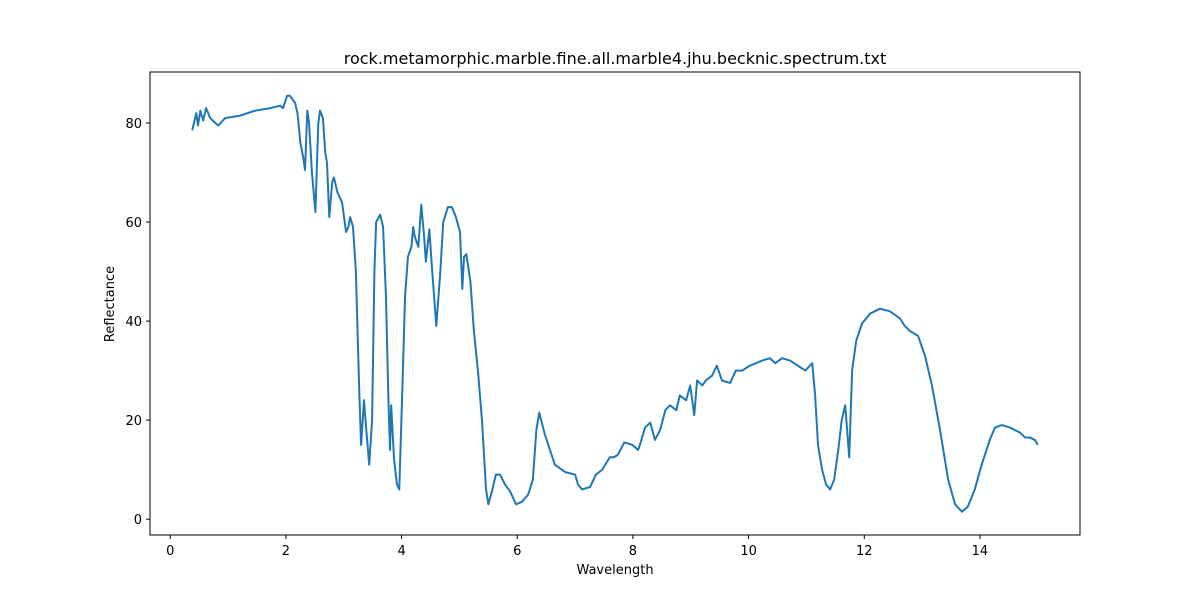  I want to click on y-tick-label: 80, so click(133, 124).